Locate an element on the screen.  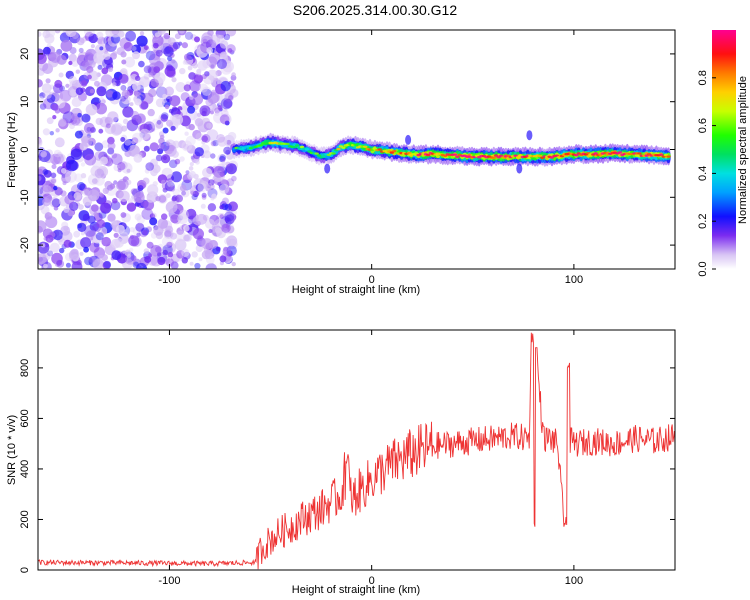
noise-region is located at coordinates (138, 149).